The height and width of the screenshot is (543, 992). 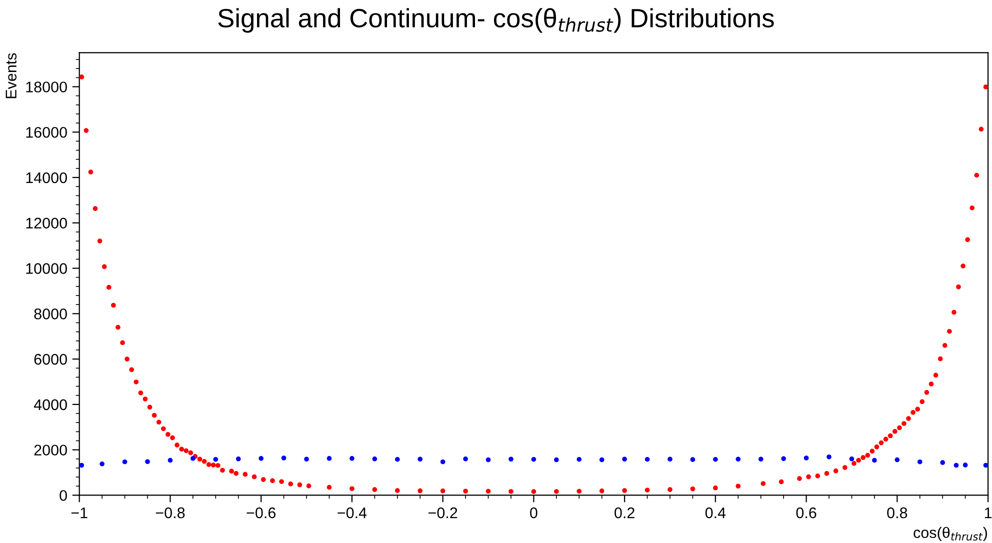 I want to click on x-tick-label: 1, so click(x=988, y=513).